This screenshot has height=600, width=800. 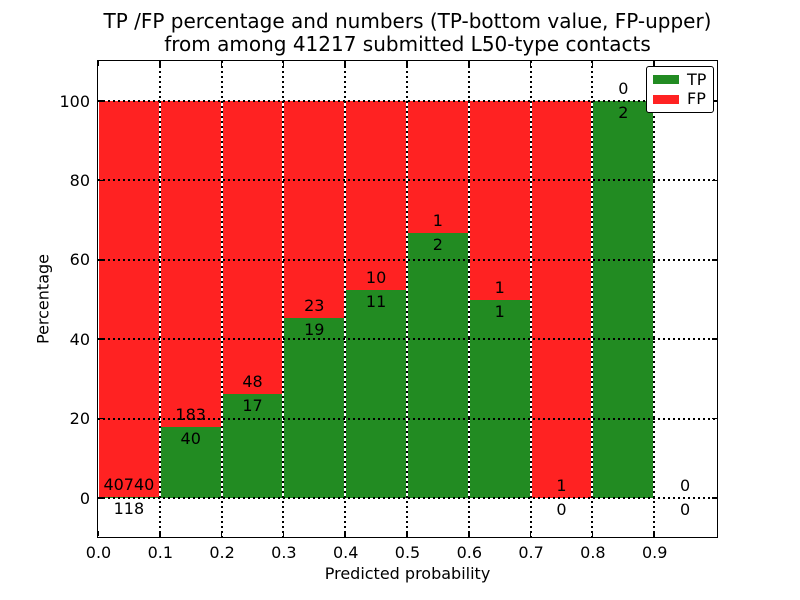 What do you see at coordinates (345, 552) in the screenshot?
I see `x-tick-label: 0.4` at bounding box center [345, 552].